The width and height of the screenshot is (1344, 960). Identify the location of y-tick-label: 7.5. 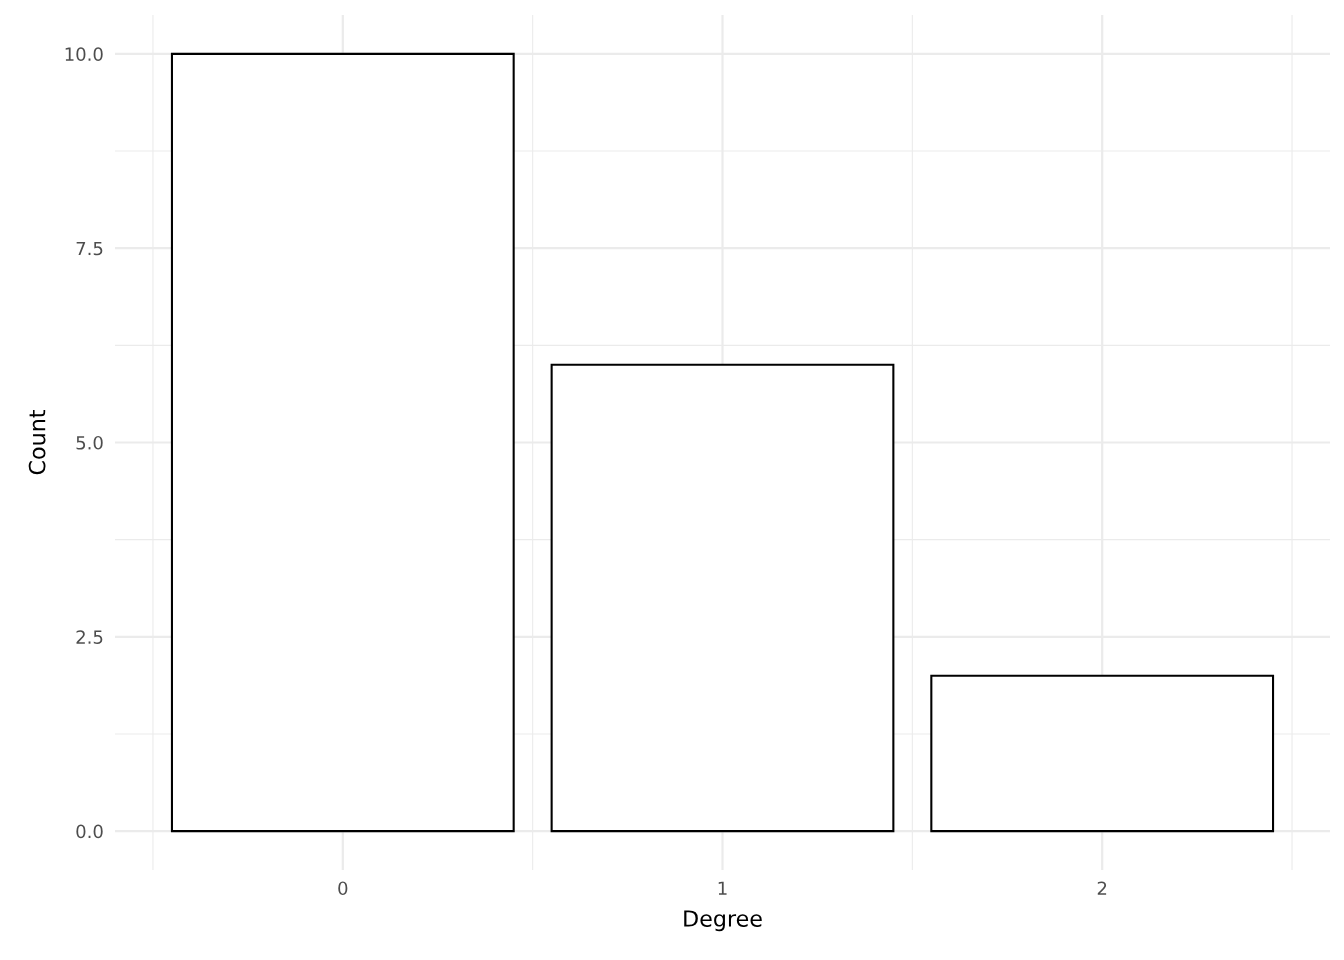
(89, 248).